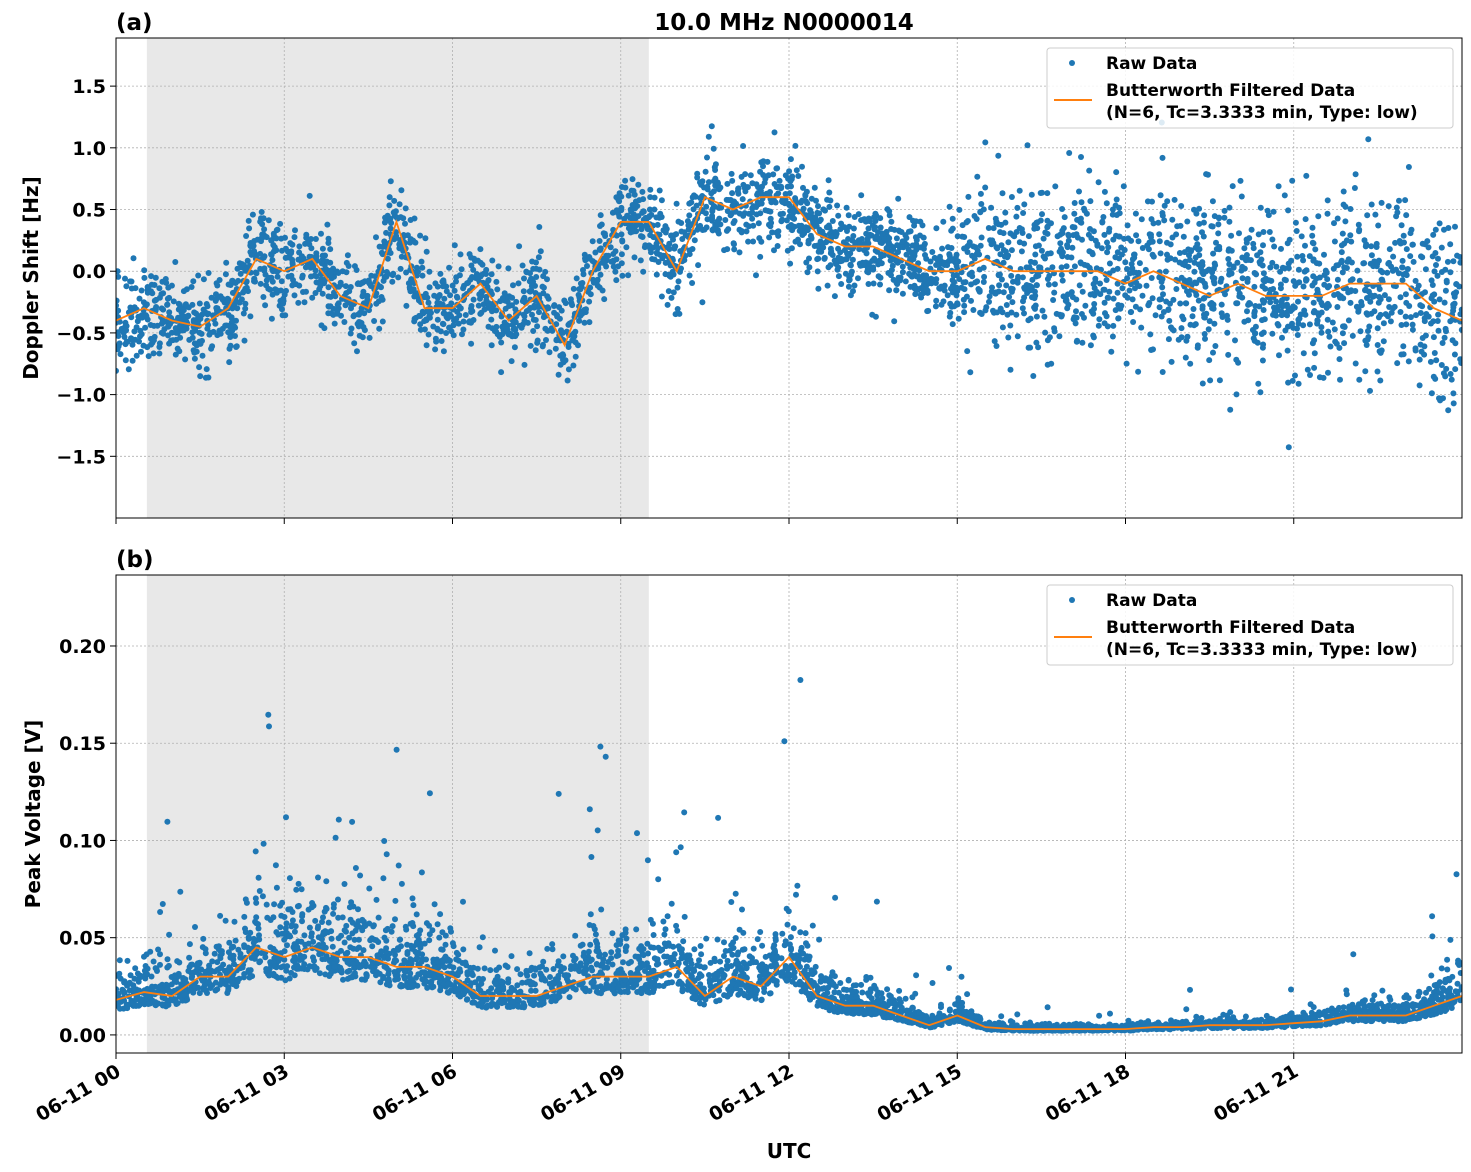 The image size is (1471, 1172). Describe the element at coordinates (82, 841) in the screenshot. I see `y-tick-label: 0.10` at that location.